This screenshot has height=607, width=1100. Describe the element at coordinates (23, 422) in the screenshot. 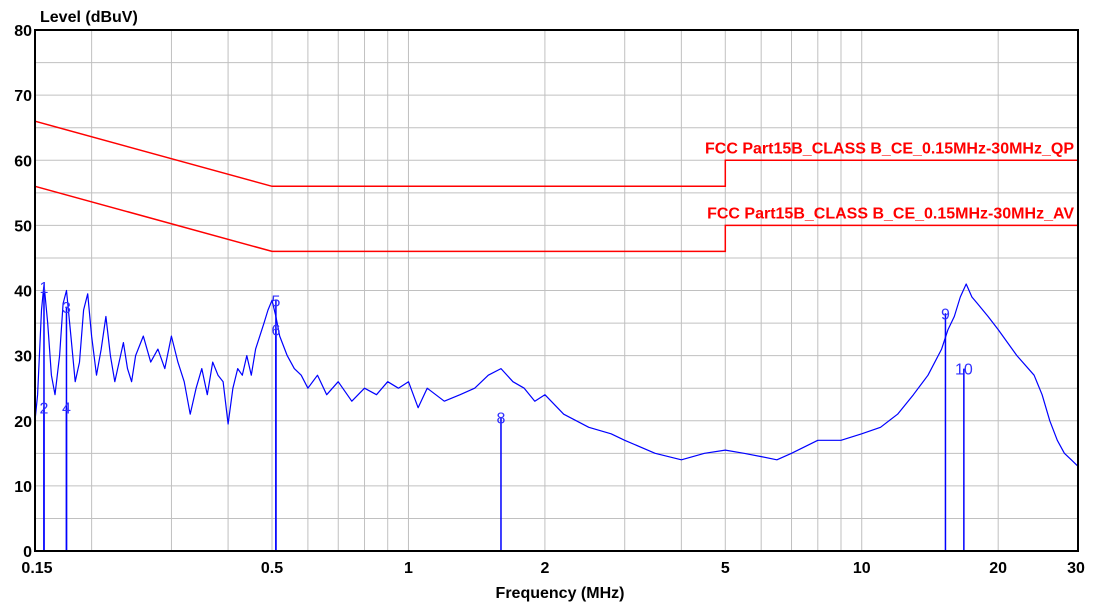

I see `y-tick-label: 20` at that location.